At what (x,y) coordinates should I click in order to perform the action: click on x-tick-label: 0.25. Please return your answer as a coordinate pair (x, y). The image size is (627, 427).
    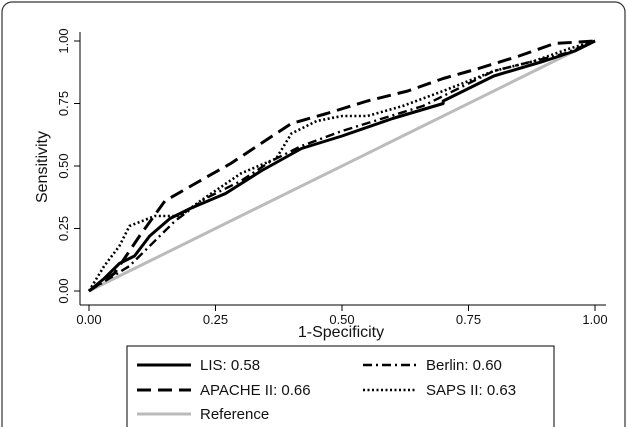
    Looking at the image, I should click on (215, 319).